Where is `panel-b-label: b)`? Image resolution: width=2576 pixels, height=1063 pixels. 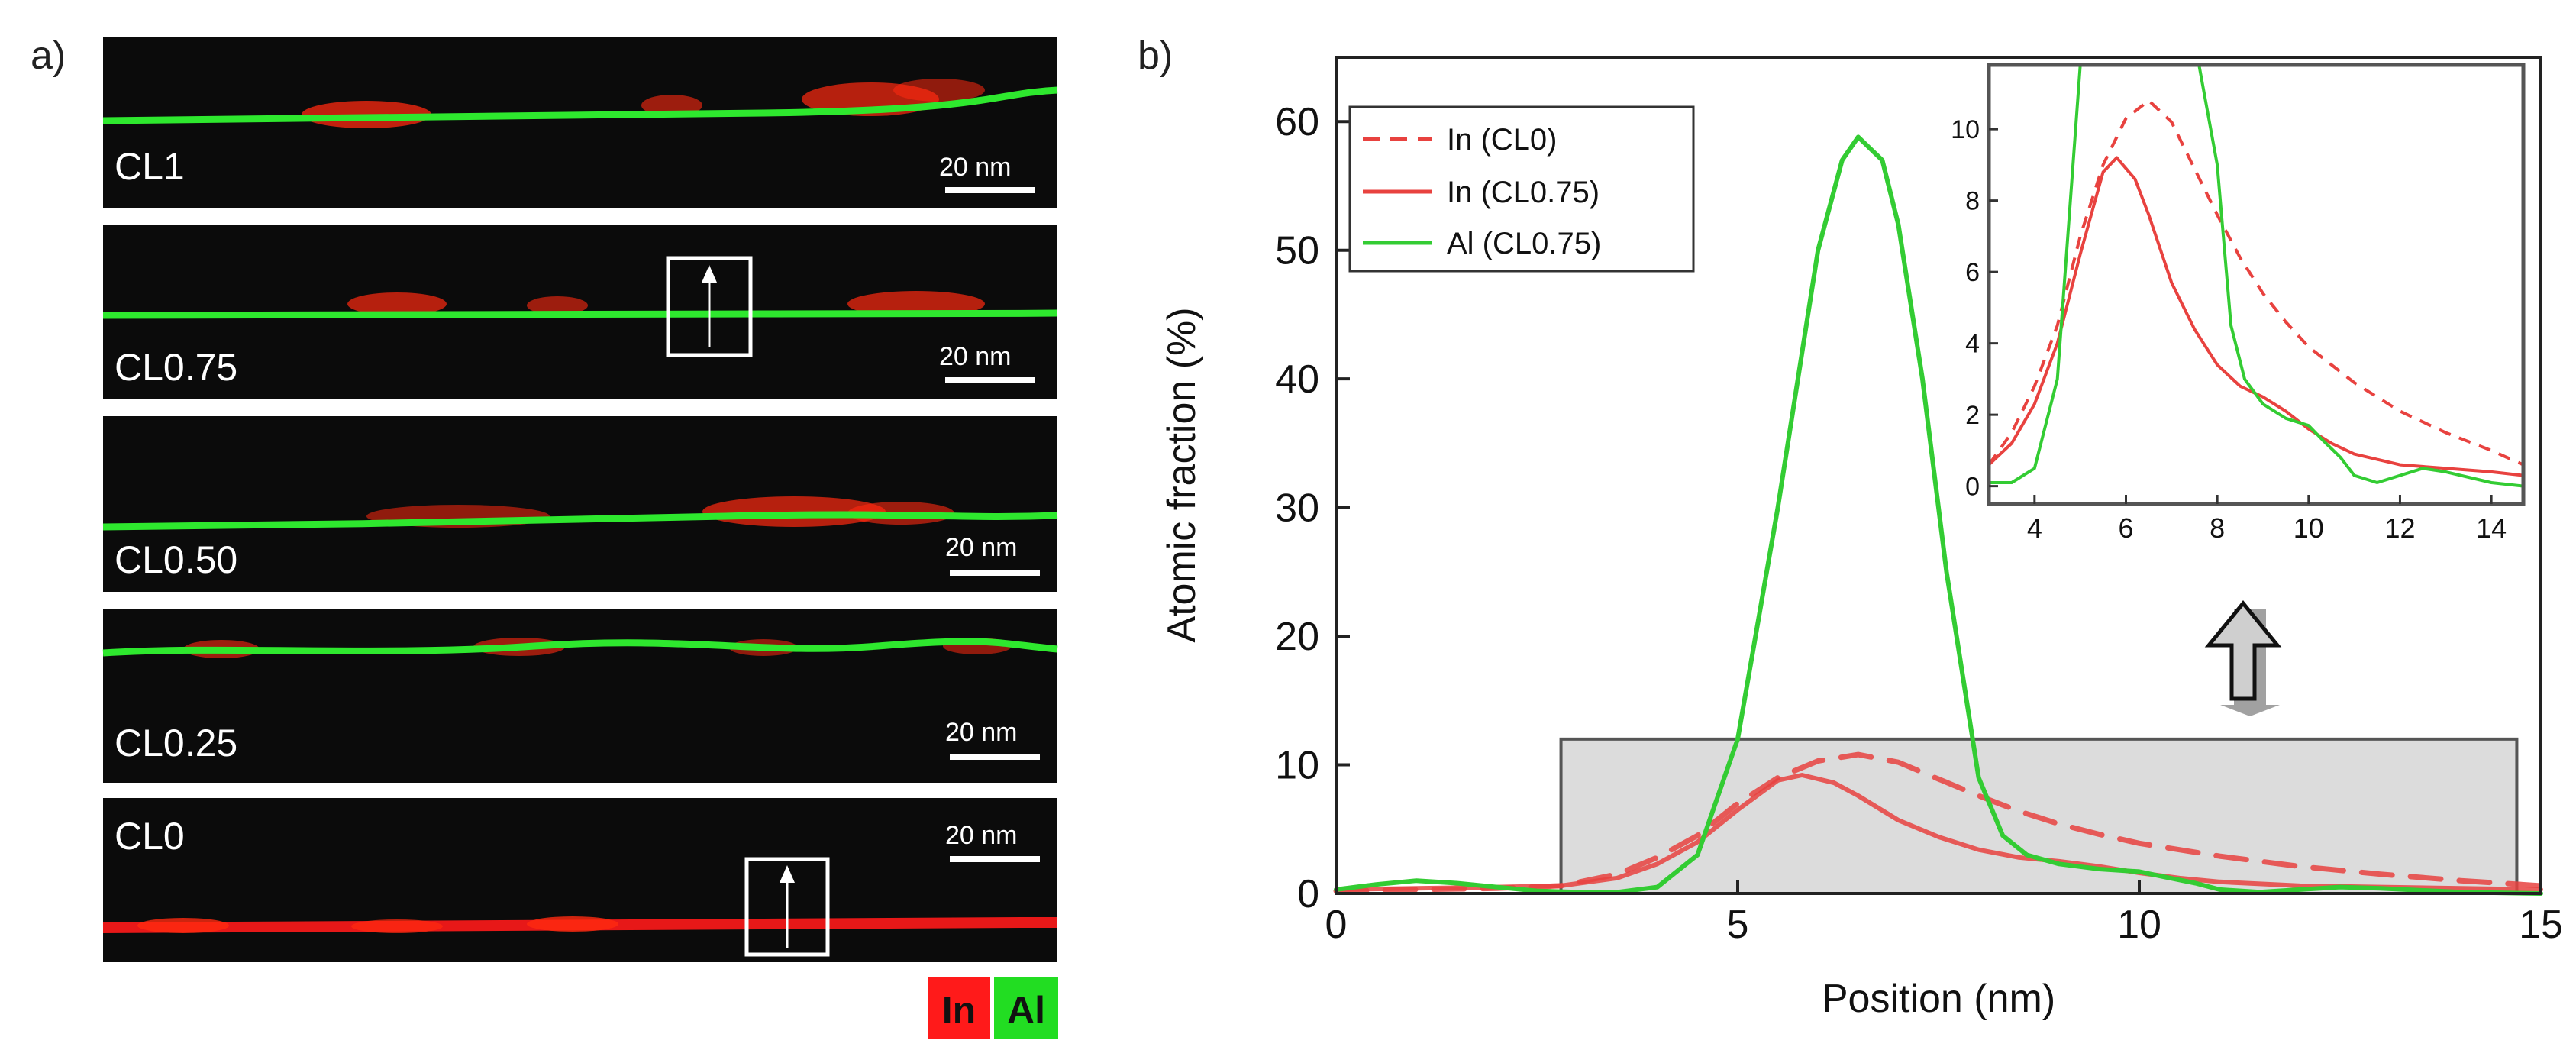 panel-b-label: b) is located at coordinates (1155, 56).